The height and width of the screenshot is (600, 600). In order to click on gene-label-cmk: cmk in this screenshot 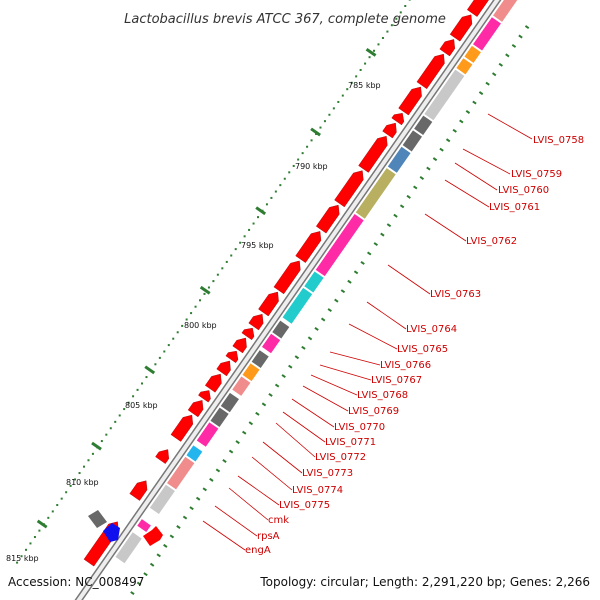, I will do `click(278, 520)`.